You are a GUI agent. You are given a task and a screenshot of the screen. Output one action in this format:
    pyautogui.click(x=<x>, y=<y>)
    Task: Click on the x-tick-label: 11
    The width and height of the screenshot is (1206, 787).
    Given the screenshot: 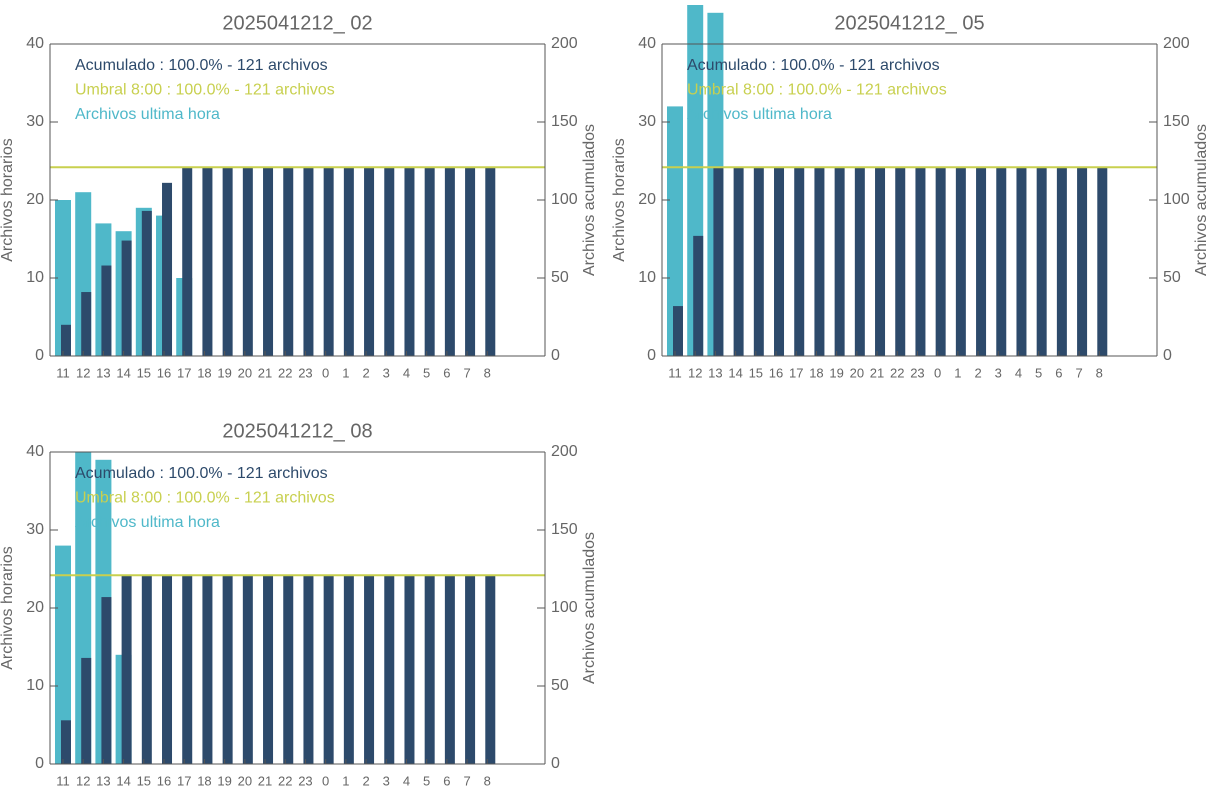 What is the action you would take?
    pyautogui.click(x=63, y=372)
    